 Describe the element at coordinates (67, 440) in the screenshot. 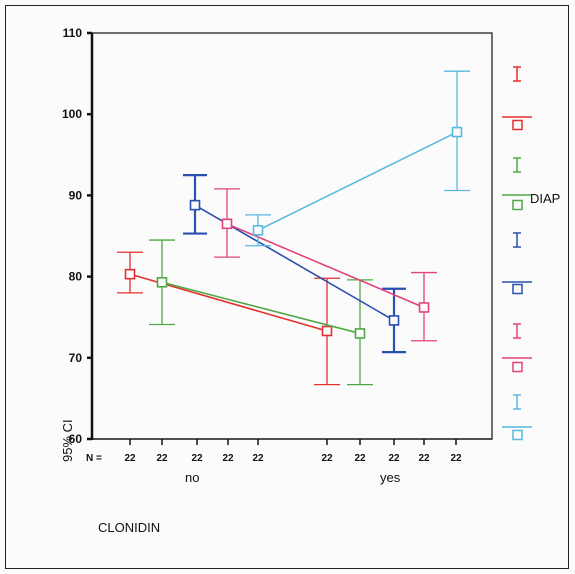

I see `y-axis-label: 95% CI` at that location.